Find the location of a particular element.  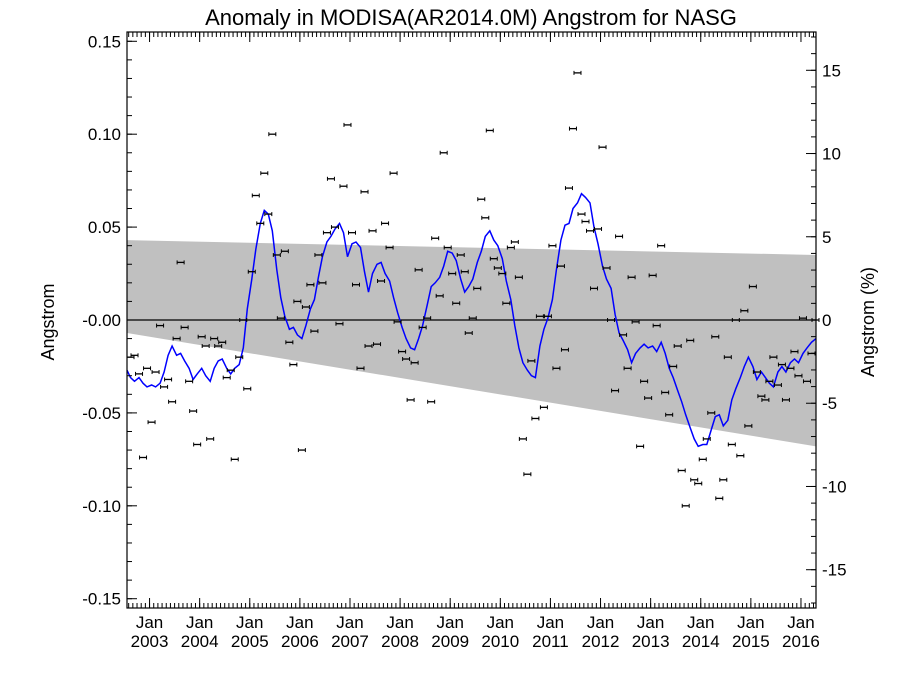

y-tick-label-left: -0.05 is located at coordinates (101, 413).